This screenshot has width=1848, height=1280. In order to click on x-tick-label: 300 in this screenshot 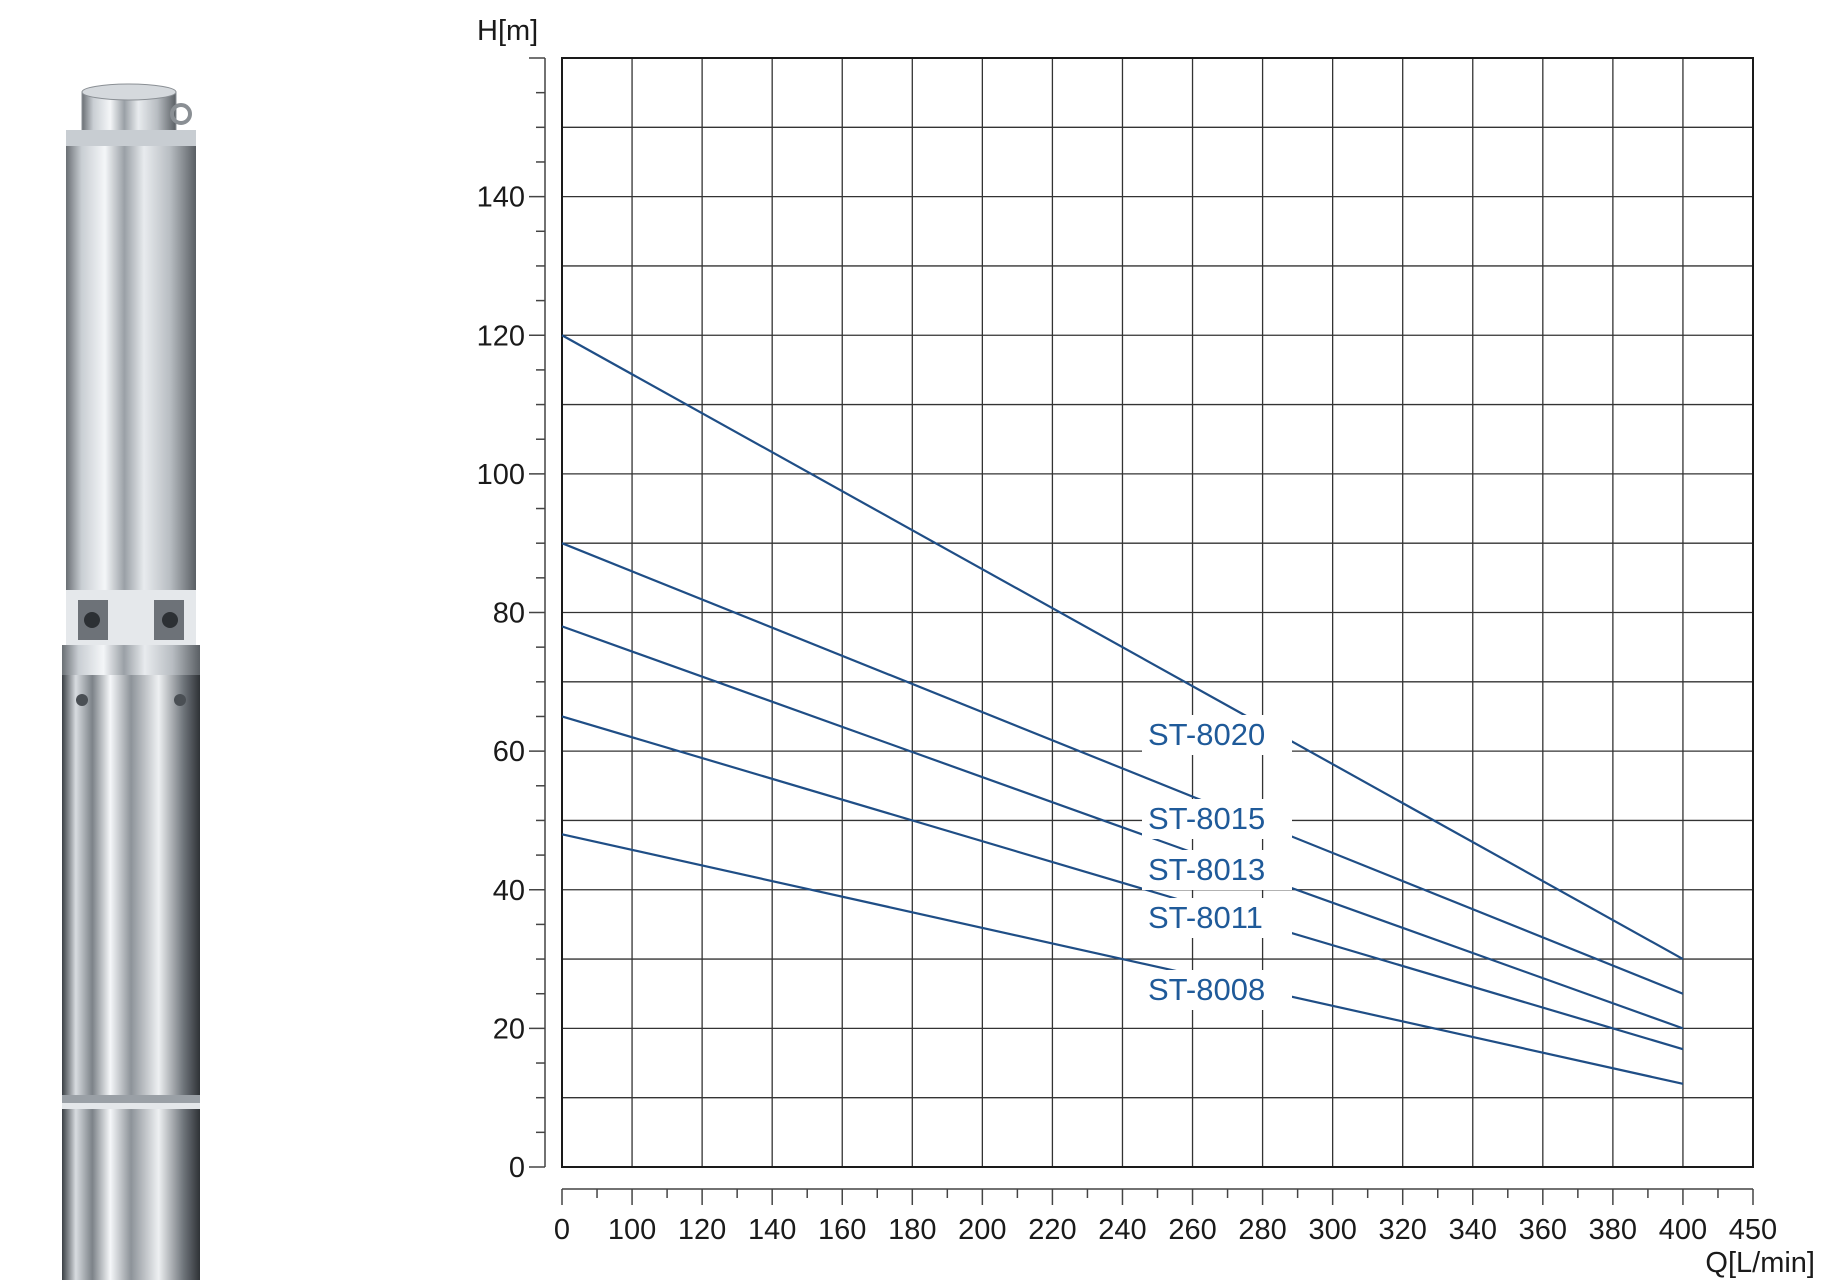, I will do `click(1332, 1230)`.